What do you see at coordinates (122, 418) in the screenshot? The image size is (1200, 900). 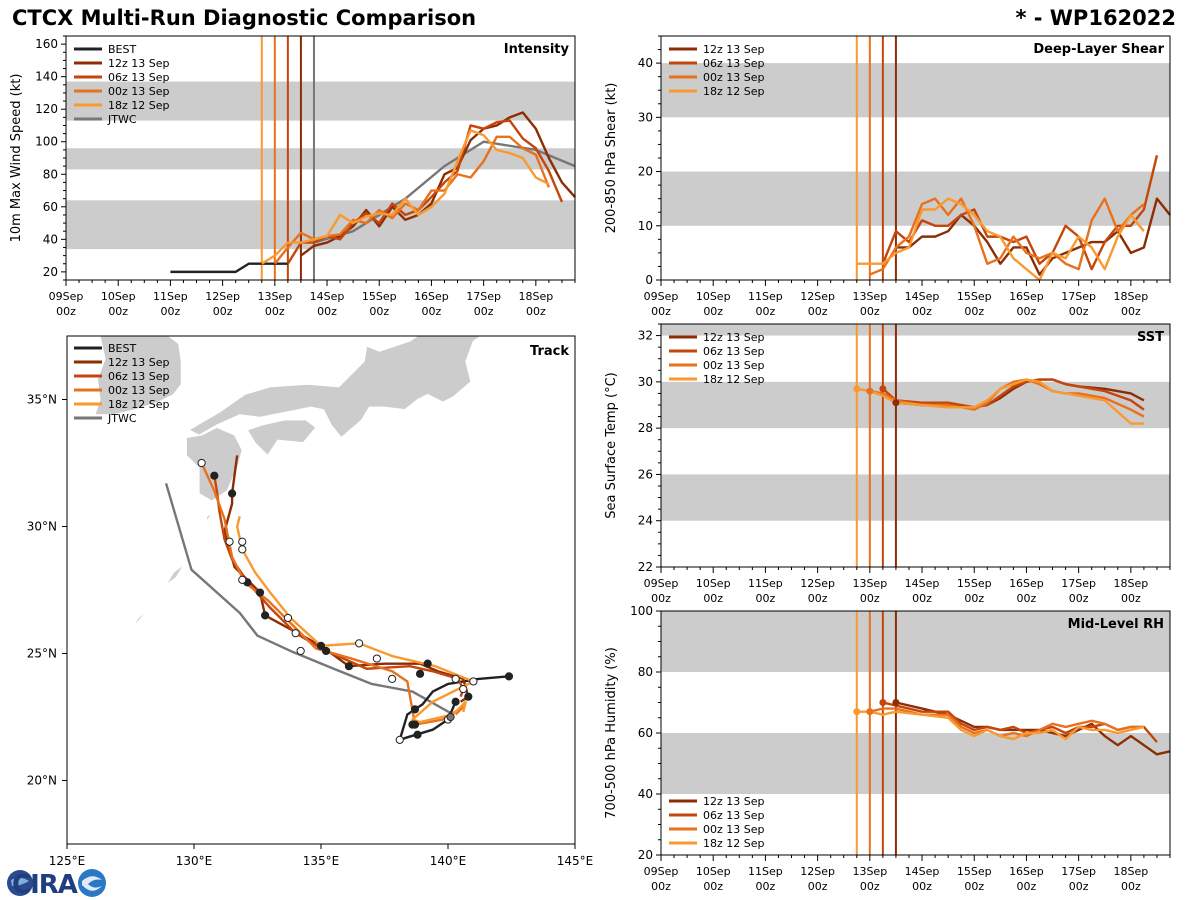 I see `legend-label-jtwc: JTWC` at bounding box center [122, 418].